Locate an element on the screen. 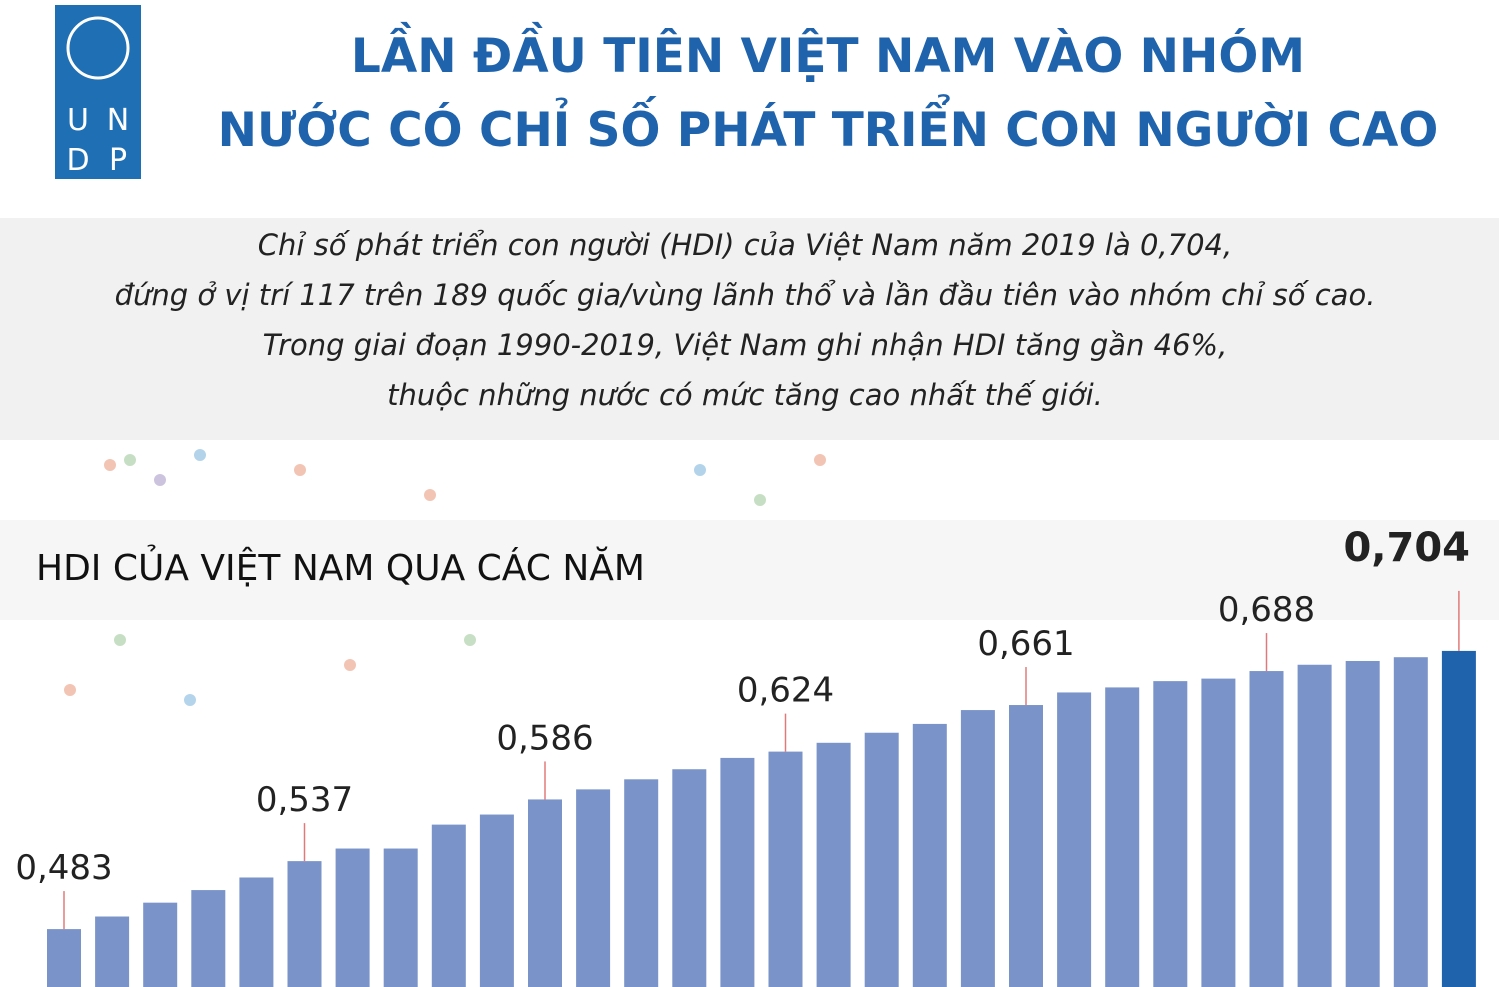 This screenshot has width=1499, height=987. value-label: 0,483 is located at coordinates (63, 868).